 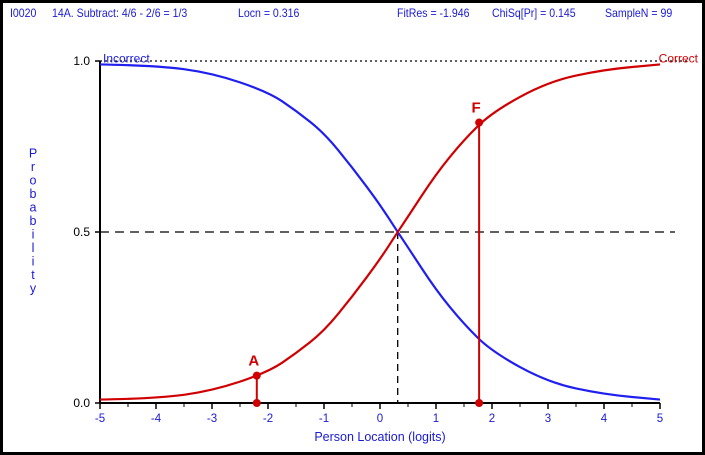 What do you see at coordinates (33, 289) in the screenshot?
I see `y-axis-label-char: y` at bounding box center [33, 289].